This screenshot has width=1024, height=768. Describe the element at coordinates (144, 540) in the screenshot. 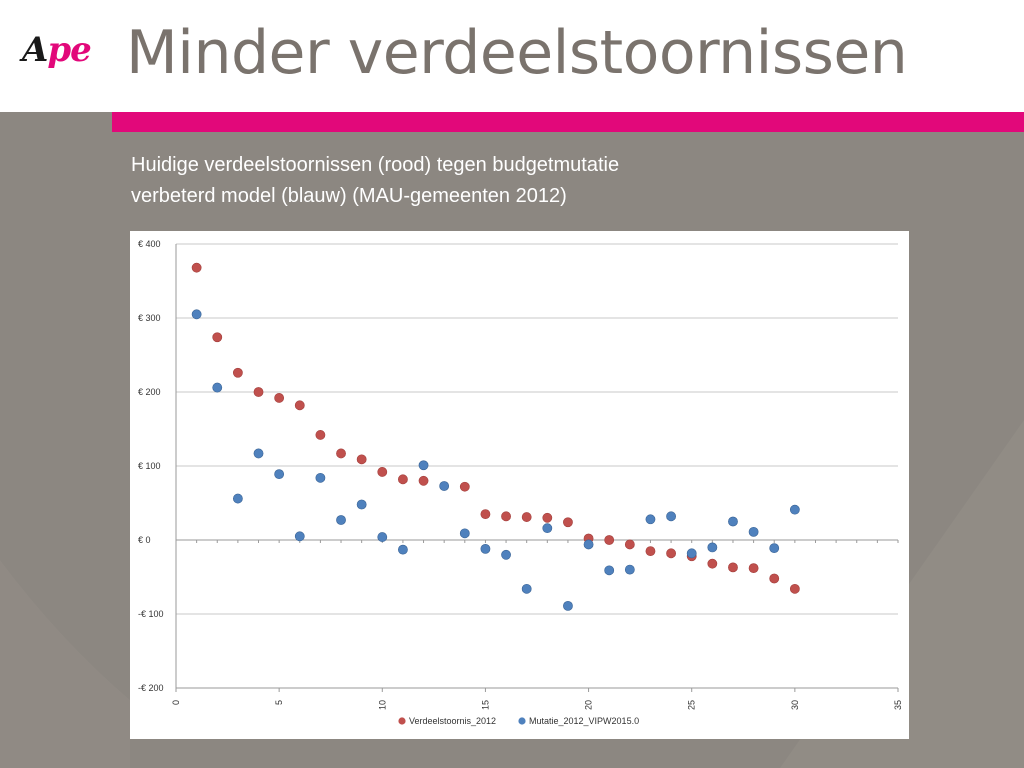

I see `y-tick-label: € 0` at that location.